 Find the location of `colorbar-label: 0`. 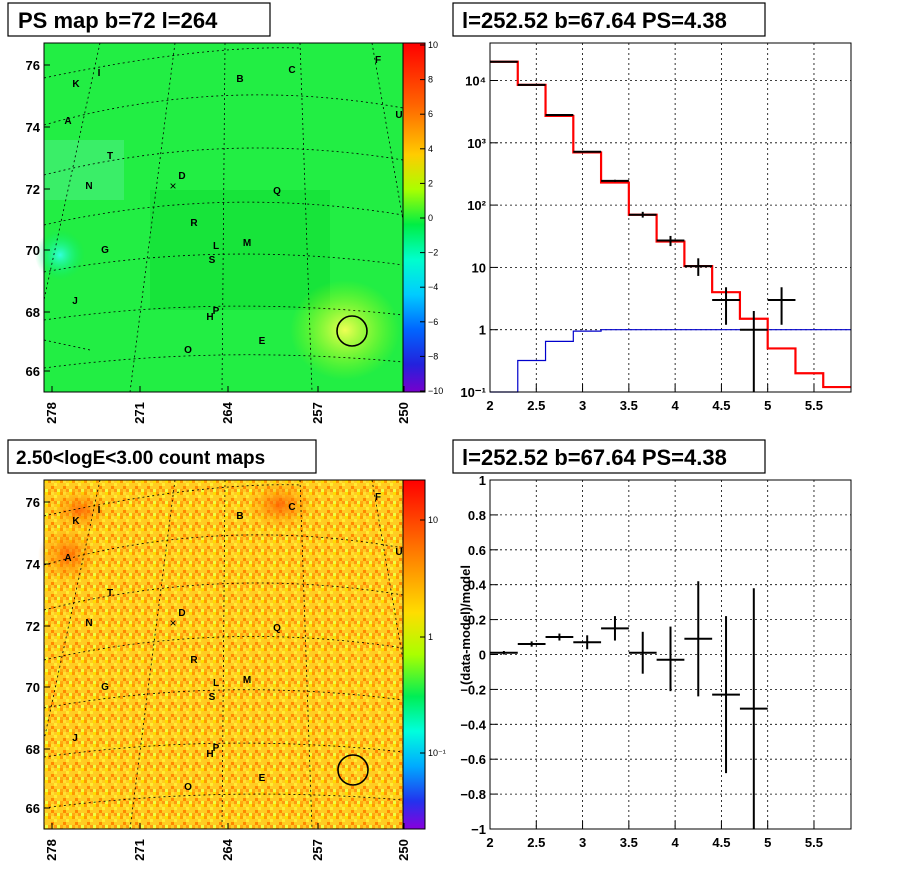

colorbar-label: 0 is located at coordinates (430, 218).